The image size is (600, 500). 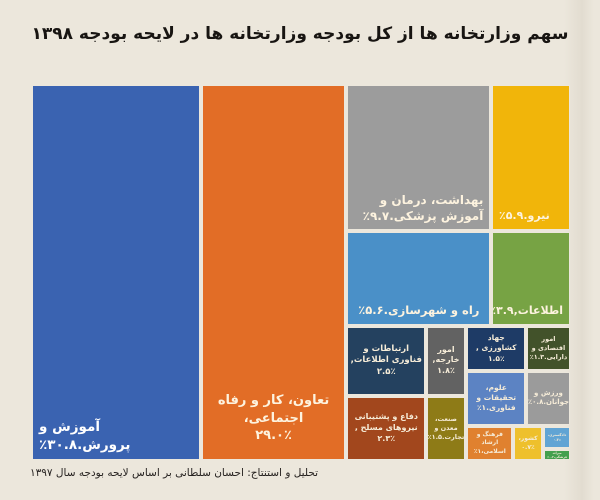 I want to click on treemap-cell-label: فرهنگ و ارشاد اسلامی،۱٪, so click(x=489, y=443).